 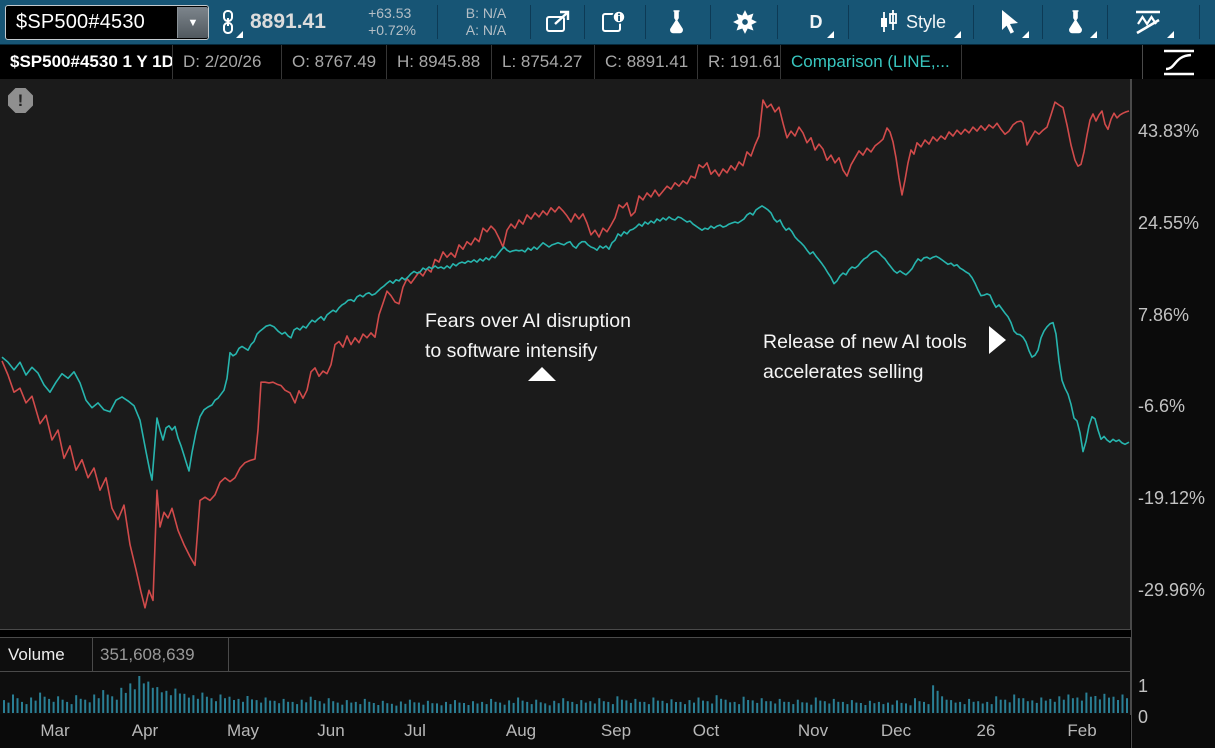 I want to click on share-button, so click(x=558, y=22).